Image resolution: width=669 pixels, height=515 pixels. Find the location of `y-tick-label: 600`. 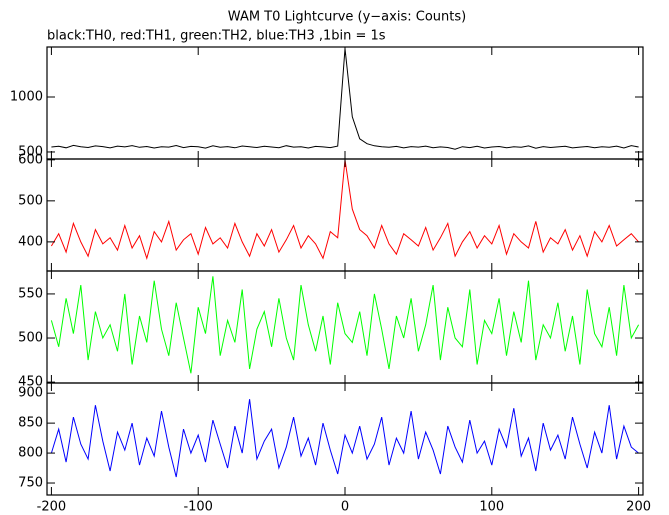

y-tick-label: 600 is located at coordinates (30, 159).